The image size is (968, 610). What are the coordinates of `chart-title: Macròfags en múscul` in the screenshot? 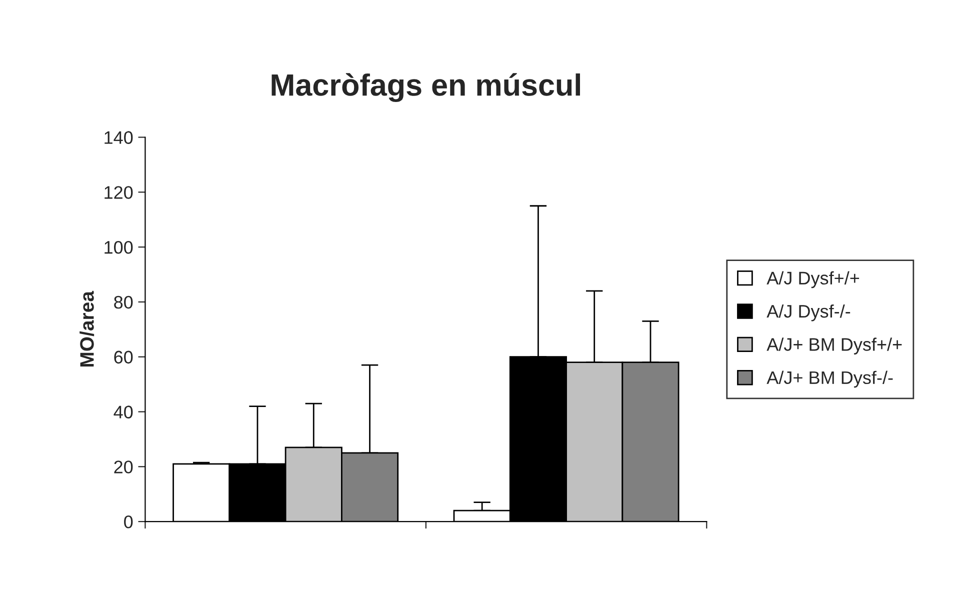 It's located at (426, 87).